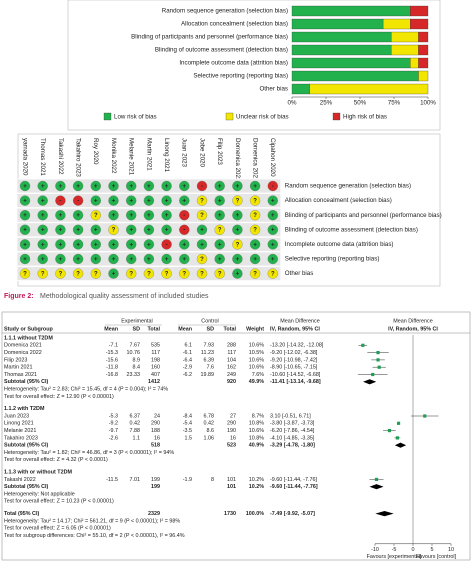  Describe the element at coordinates (24, 157) in the screenshot. I see `study-label: yamada 2020` at that location.